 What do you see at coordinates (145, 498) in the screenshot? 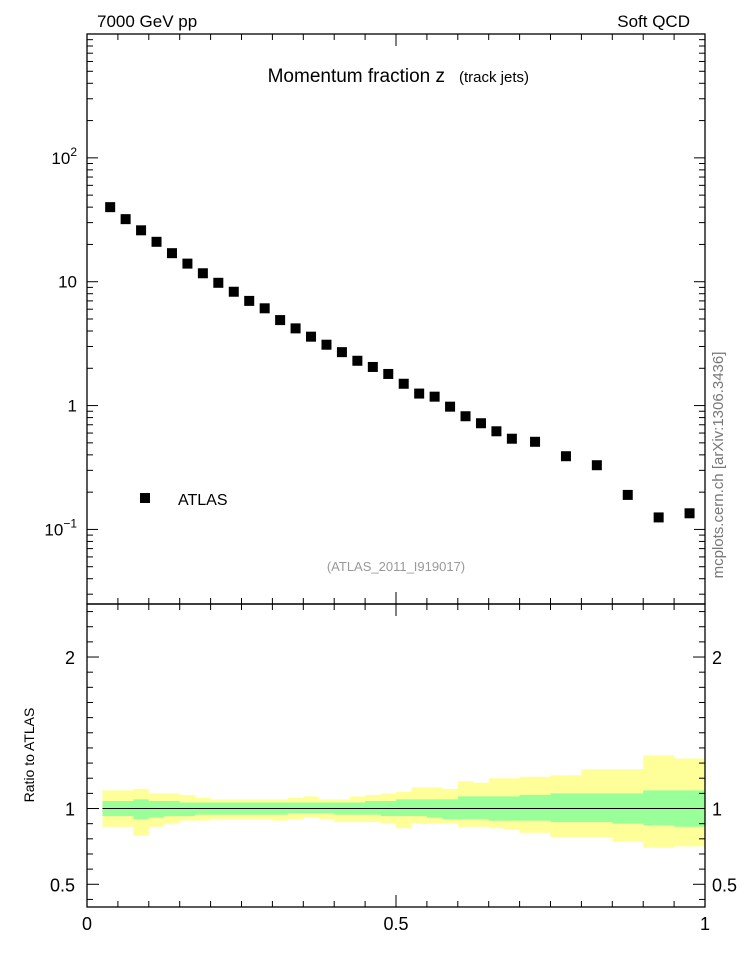
I see `legend-marker` at bounding box center [145, 498].